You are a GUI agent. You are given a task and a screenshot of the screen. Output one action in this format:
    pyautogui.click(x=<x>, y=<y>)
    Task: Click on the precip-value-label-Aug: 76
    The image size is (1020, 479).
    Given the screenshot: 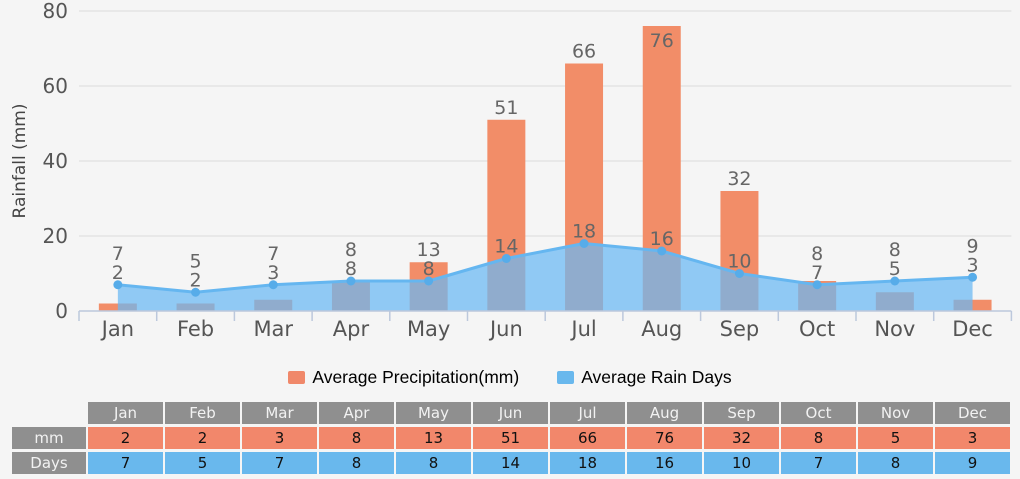 What is the action you would take?
    pyautogui.click(x=662, y=41)
    